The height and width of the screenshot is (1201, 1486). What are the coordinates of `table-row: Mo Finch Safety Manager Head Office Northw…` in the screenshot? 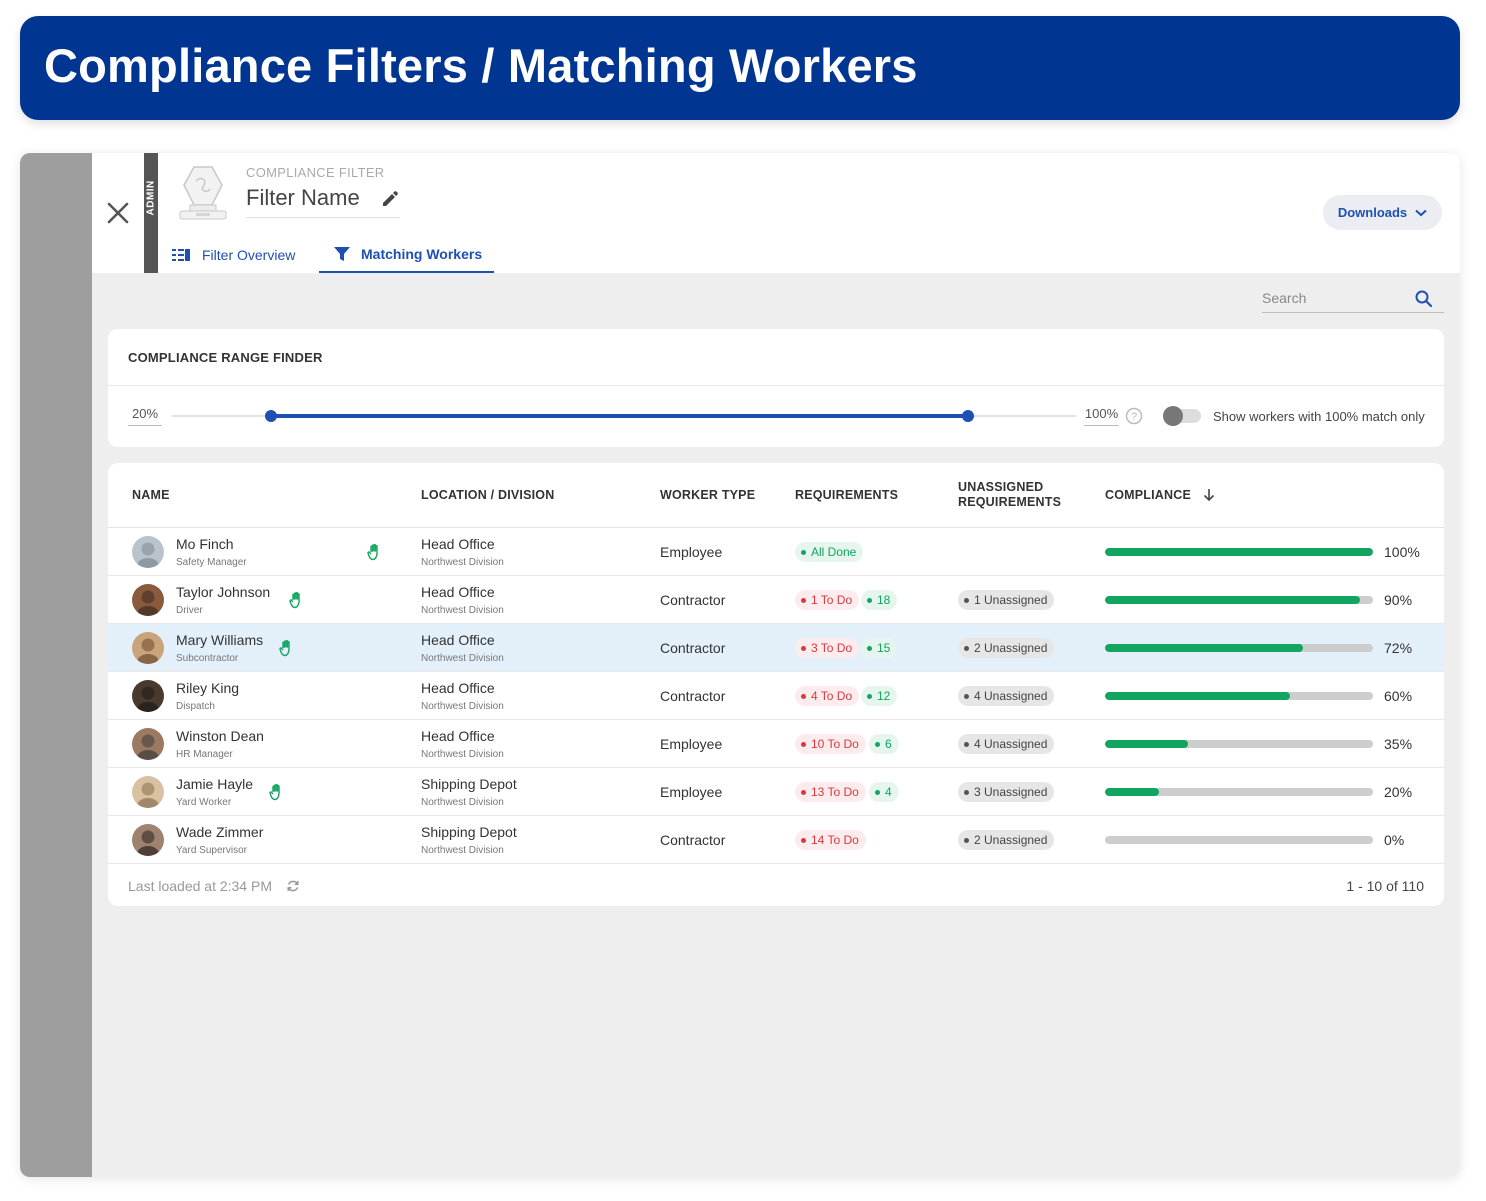 It's located at (776, 552).